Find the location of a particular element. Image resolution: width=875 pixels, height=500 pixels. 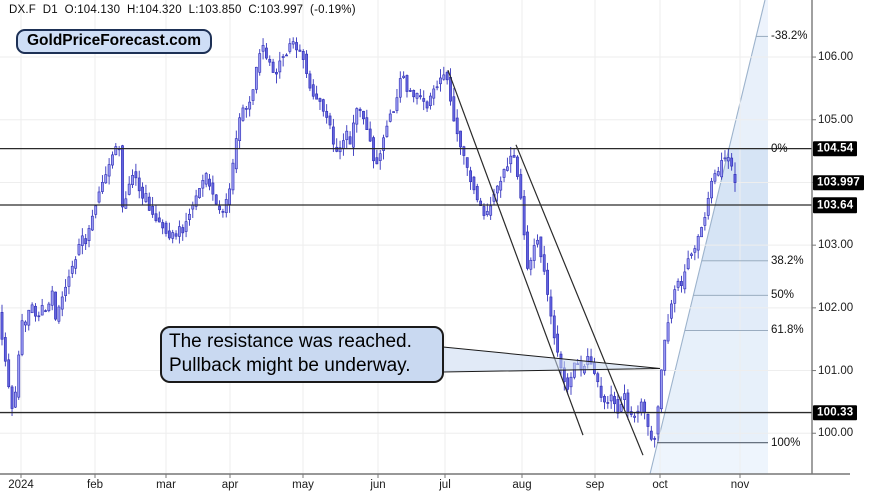

fib-level-label: 38.2% is located at coordinates (787, 260).